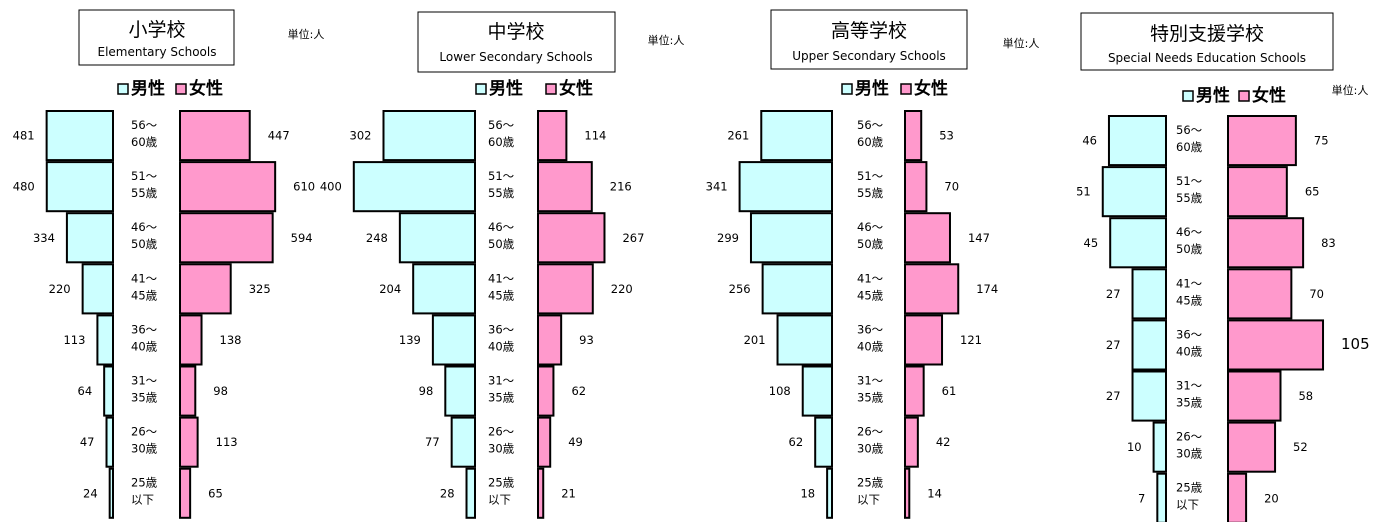 This screenshot has height=522, width=1383. What do you see at coordinates (1207, 34) in the screenshot?
I see `chart-title: 特別支援学校` at bounding box center [1207, 34].